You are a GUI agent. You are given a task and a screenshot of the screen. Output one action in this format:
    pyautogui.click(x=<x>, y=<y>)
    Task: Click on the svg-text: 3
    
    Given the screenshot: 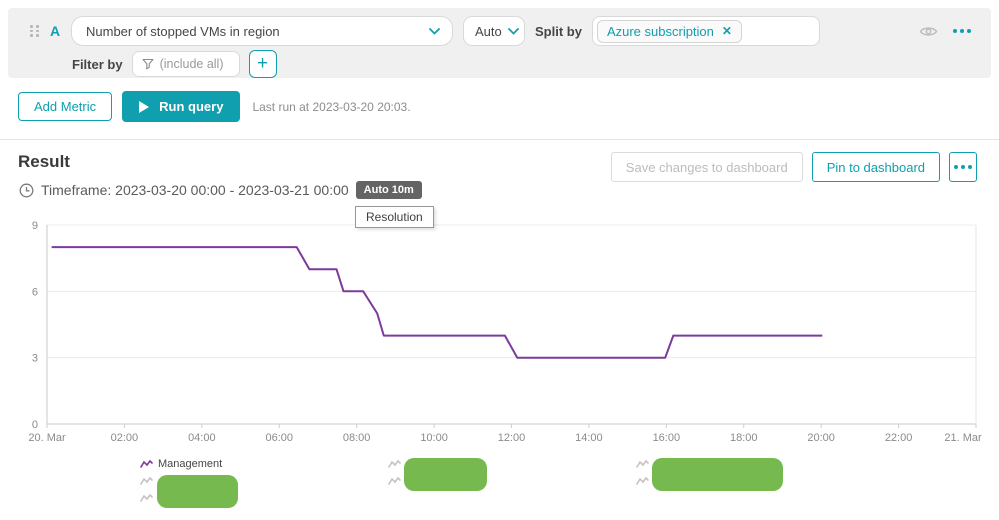 What is the action you would take?
    pyautogui.click(x=35, y=359)
    